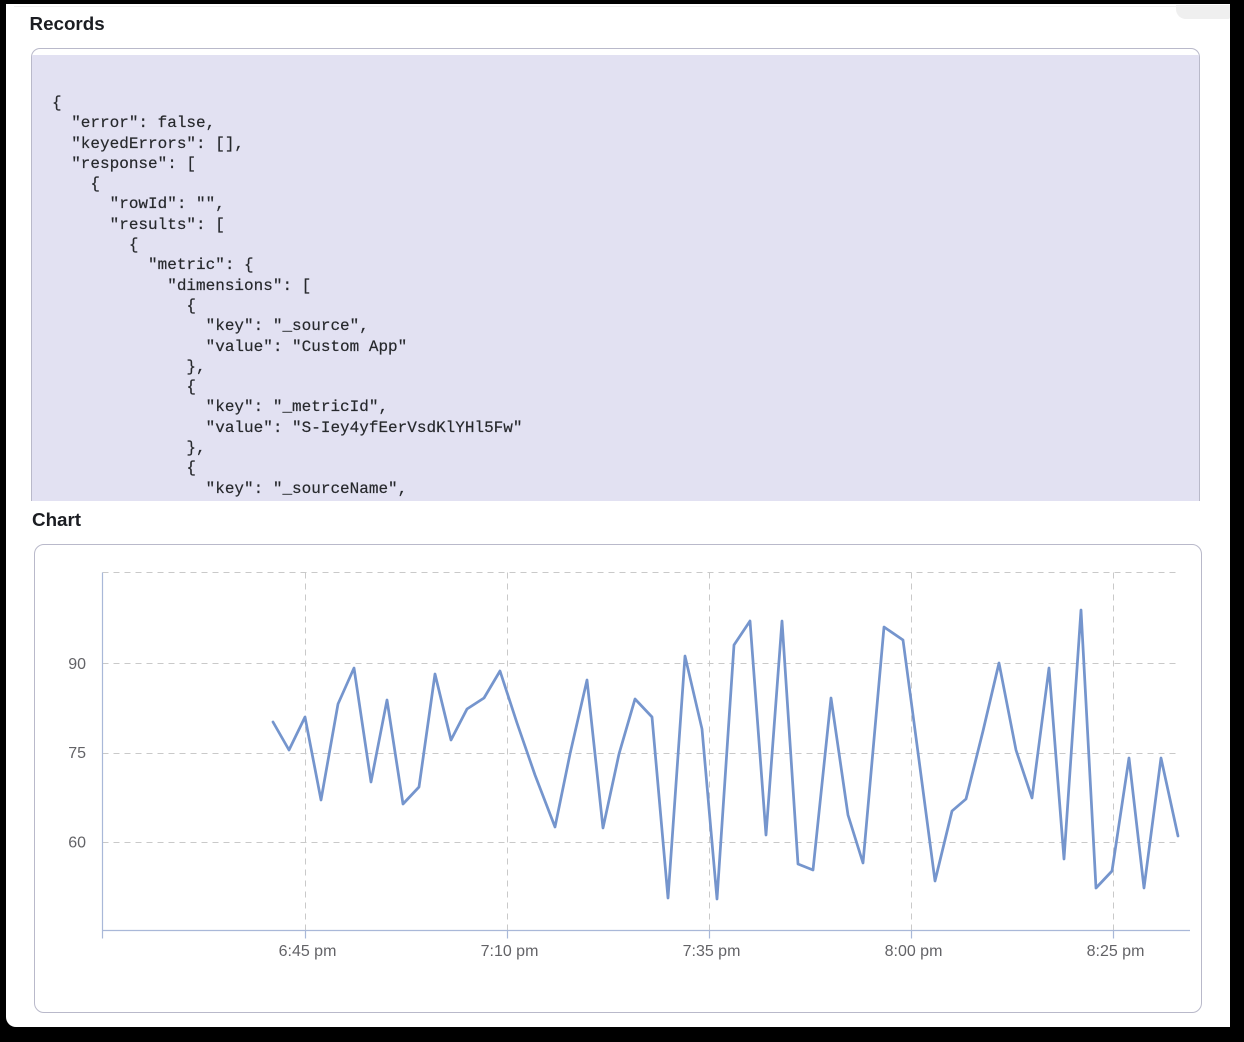  I want to click on svg-text: 7:10 pm, so click(510, 951).